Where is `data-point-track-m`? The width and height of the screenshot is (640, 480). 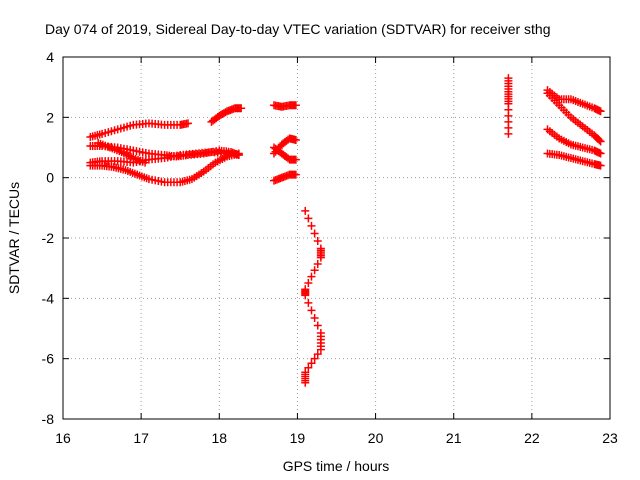
data-point-track-m is located at coordinates (600, 141).